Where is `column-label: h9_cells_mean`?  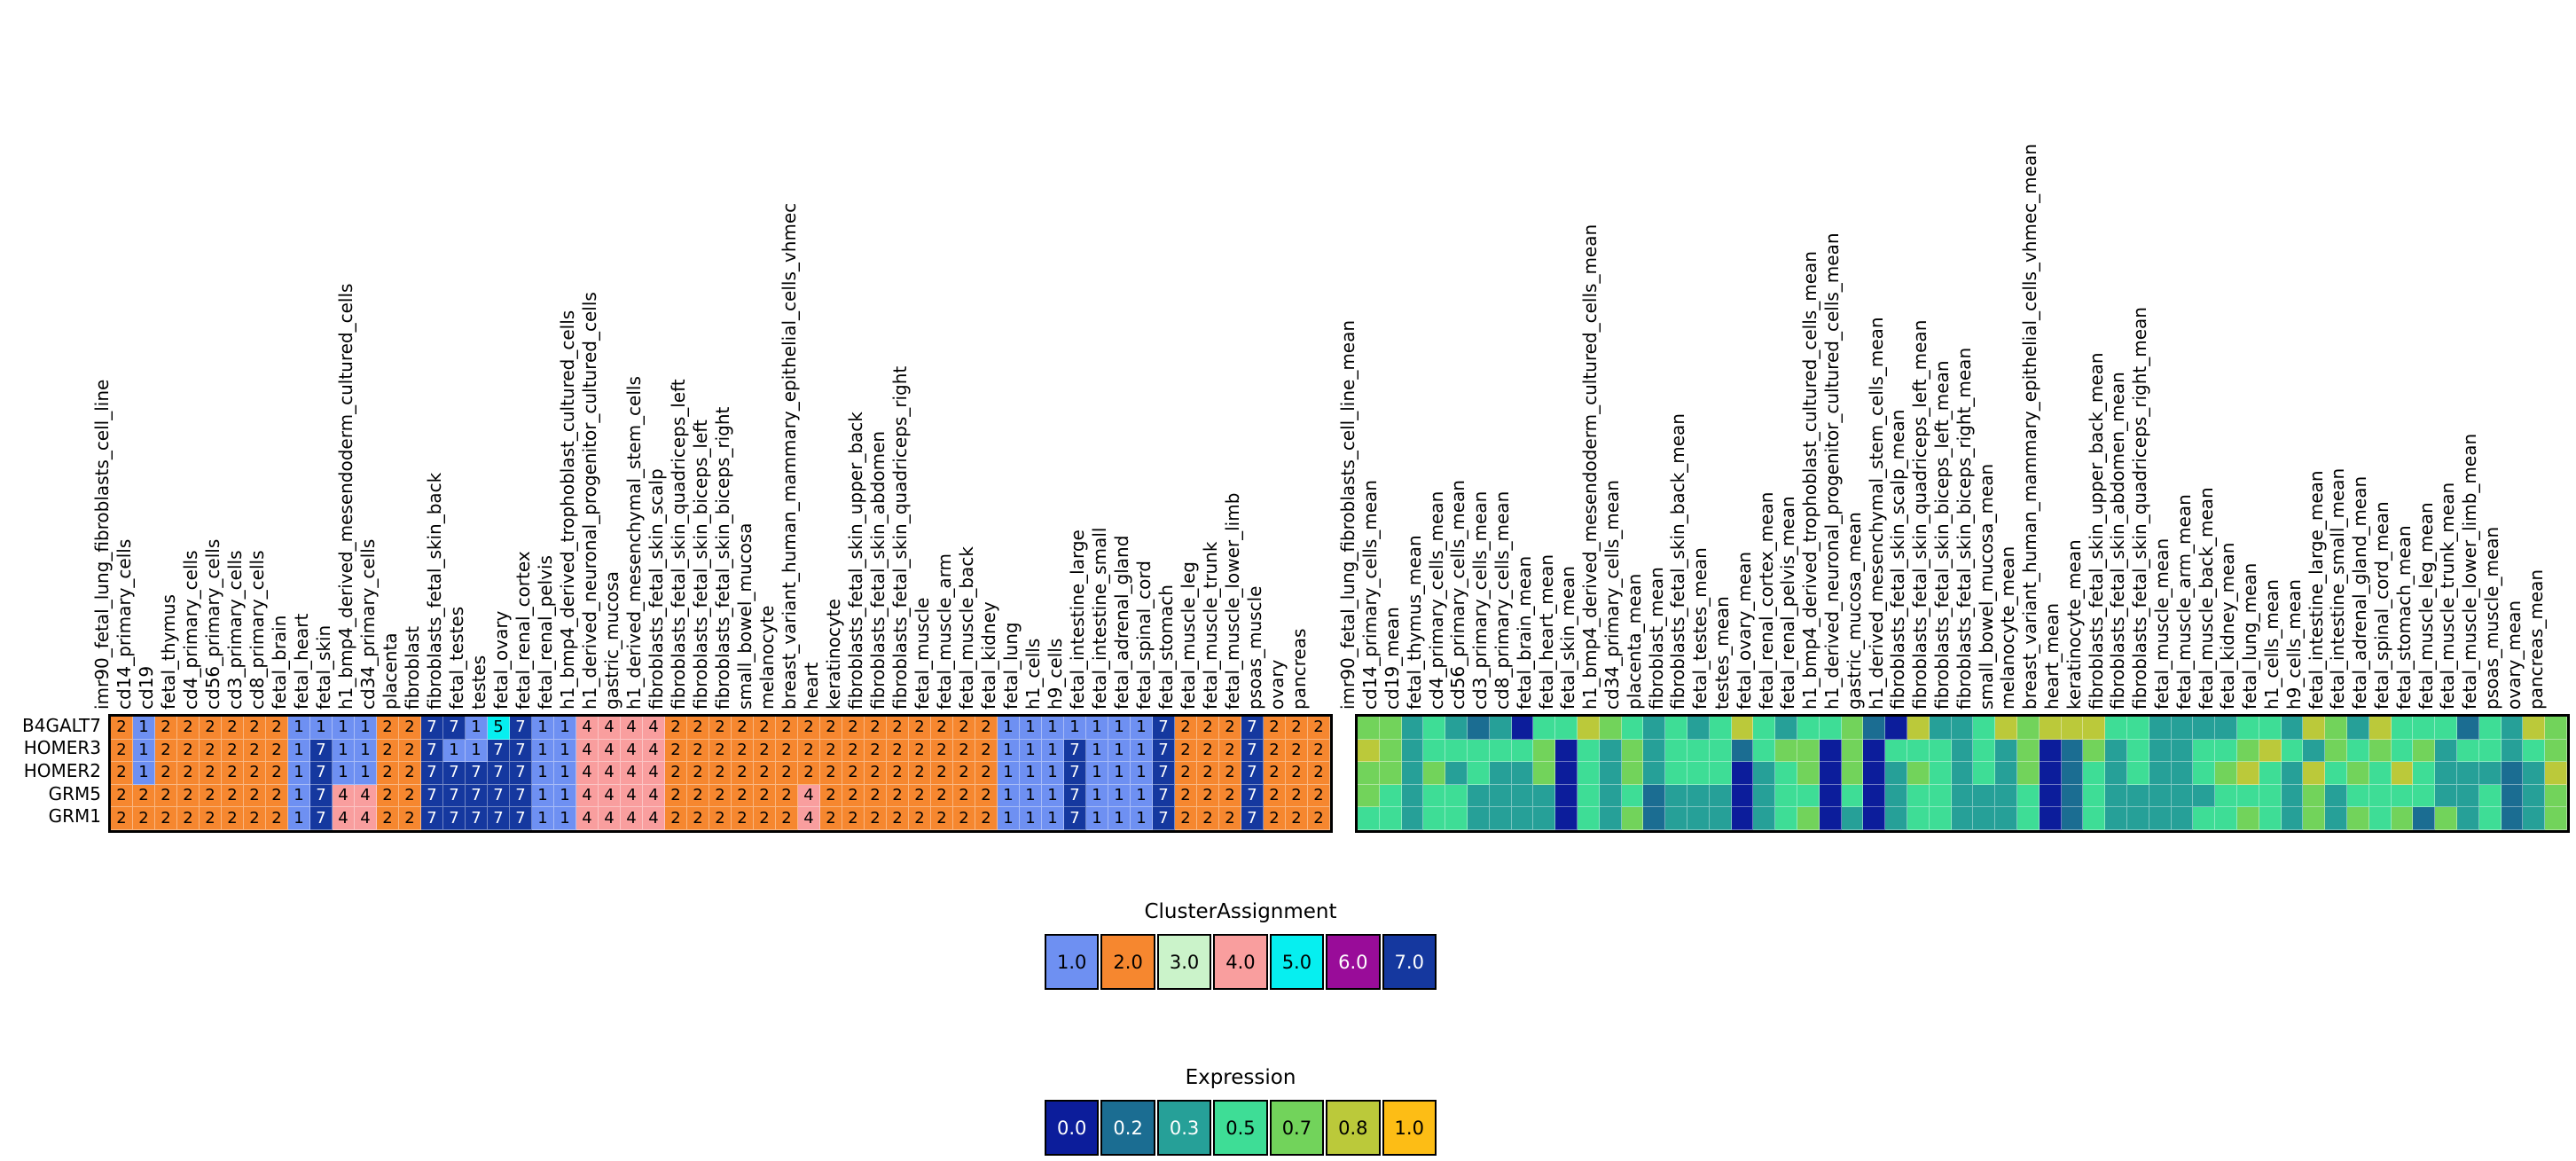
column-label: h9_cells_mean is located at coordinates (2293, 644).